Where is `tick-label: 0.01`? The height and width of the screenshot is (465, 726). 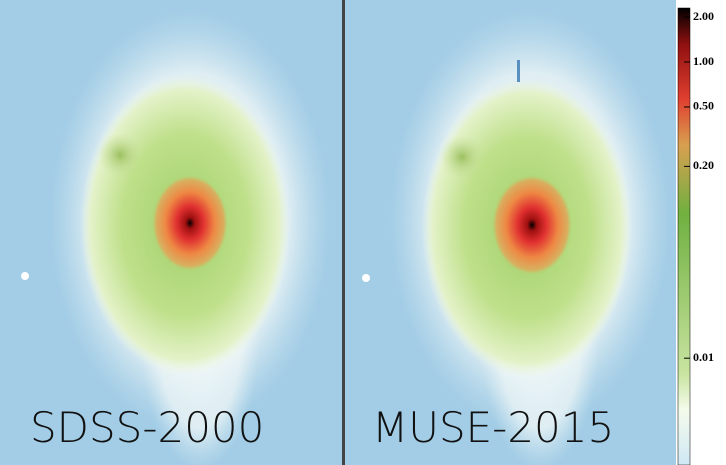
tick-label: 0.01 is located at coordinates (703, 357).